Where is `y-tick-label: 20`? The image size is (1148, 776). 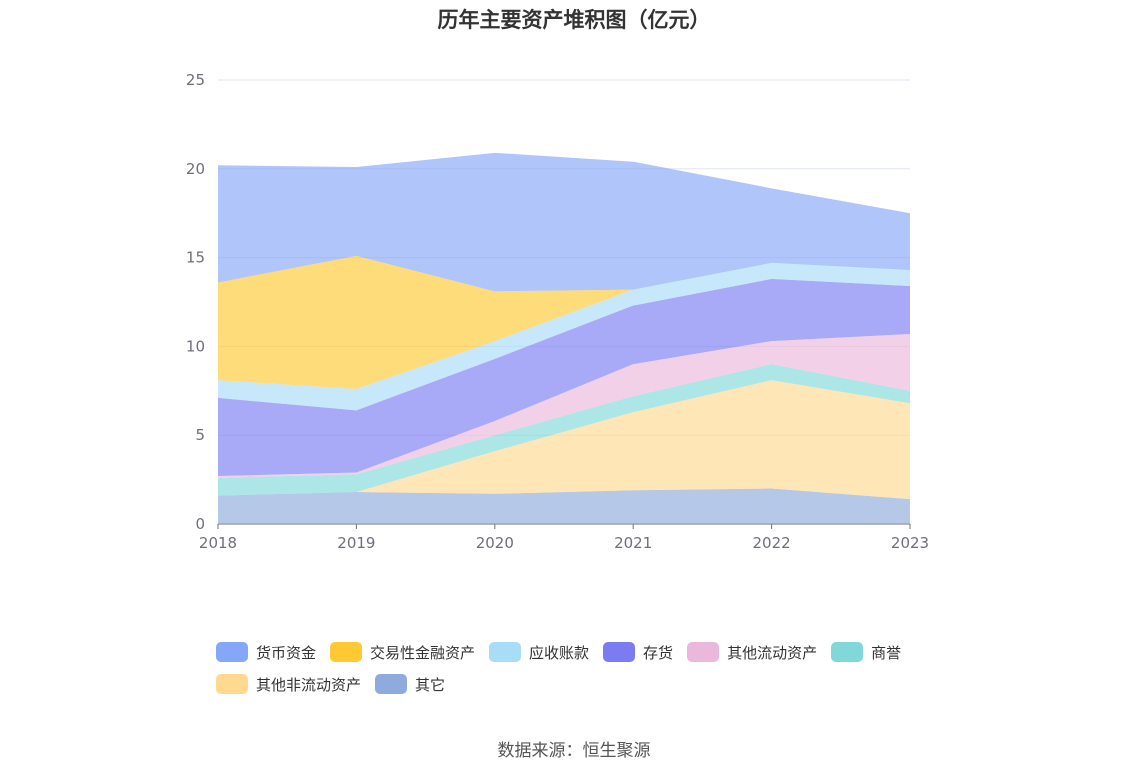
y-tick-label: 20 is located at coordinates (195, 169).